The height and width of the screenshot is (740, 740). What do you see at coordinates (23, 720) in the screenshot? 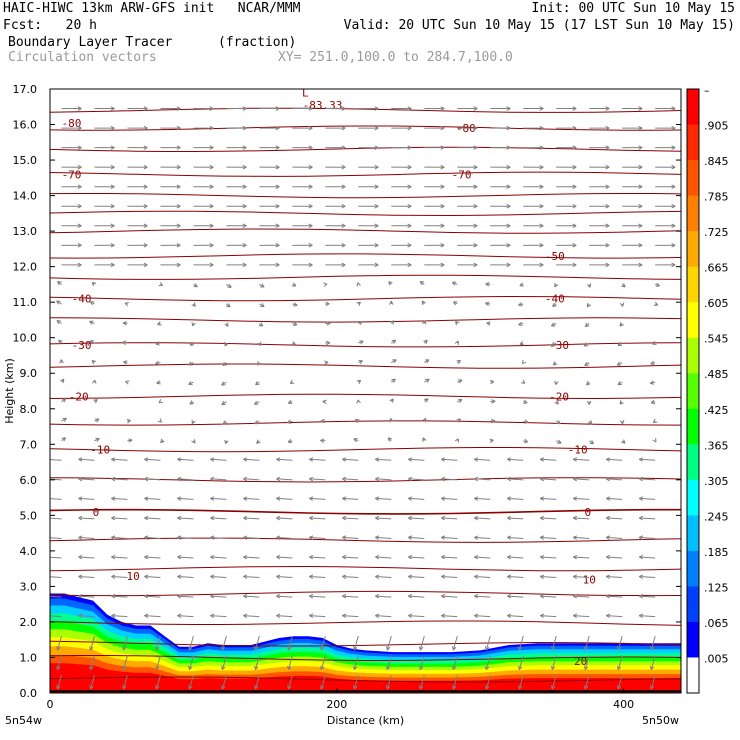
I see `left-endpoint-label: 5n54w` at bounding box center [23, 720].